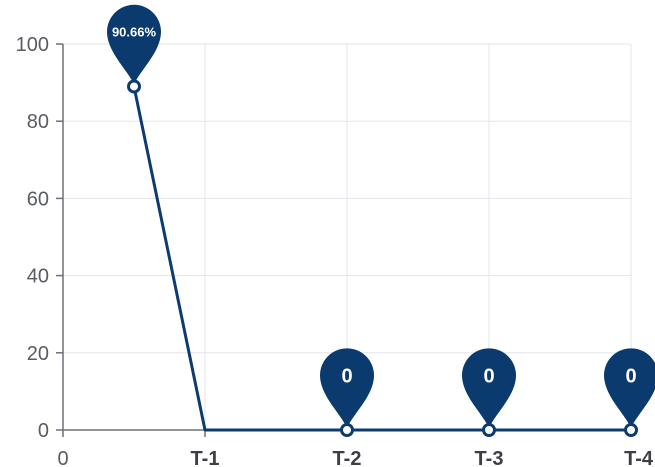 The width and height of the screenshot is (655, 467). Describe the element at coordinates (38, 199) in the screenshot. I see `y-tick-label: 60` at that location.